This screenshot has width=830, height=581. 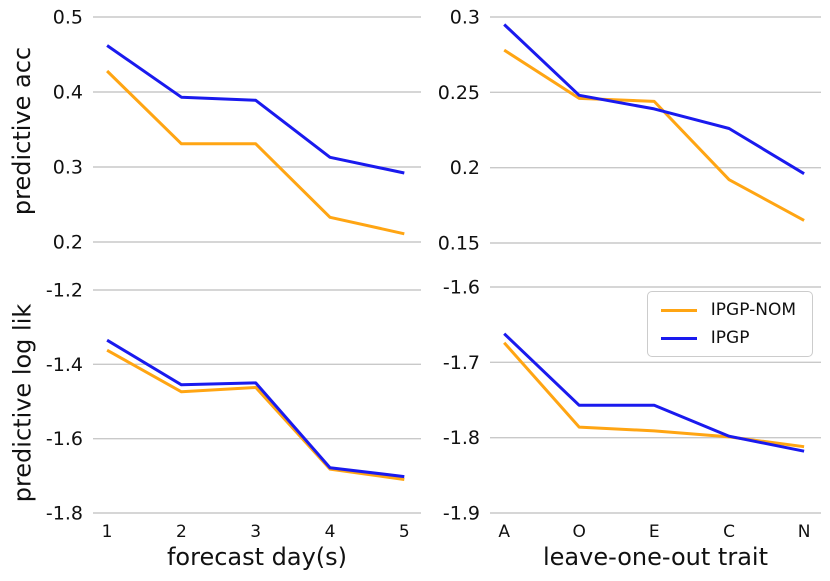 I want to click on x-tick-label: A, so click(x=504, y=532).